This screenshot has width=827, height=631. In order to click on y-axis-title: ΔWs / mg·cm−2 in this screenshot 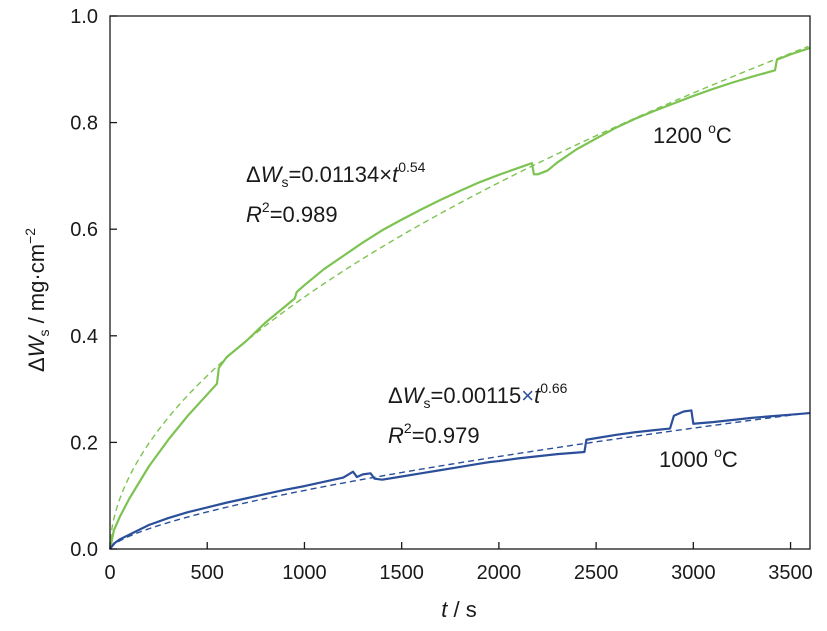, I will do `click(37, 300)`.